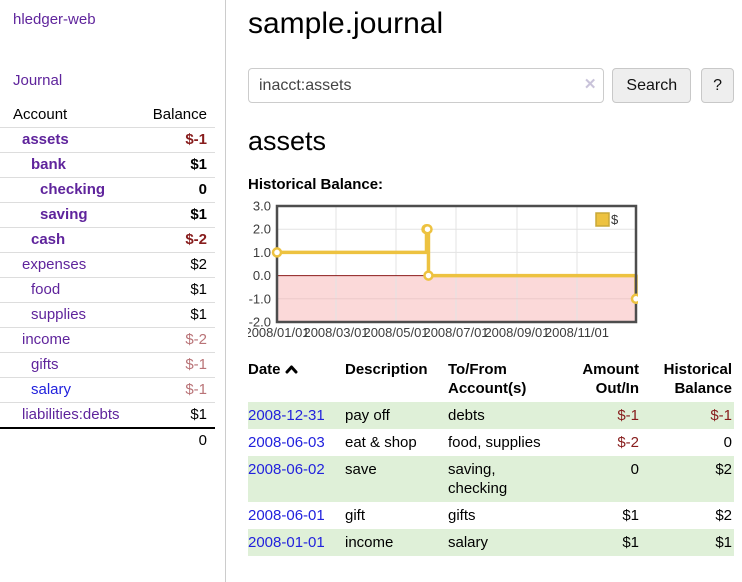  I want to click on account-row: saving $1, so click(107, 215).